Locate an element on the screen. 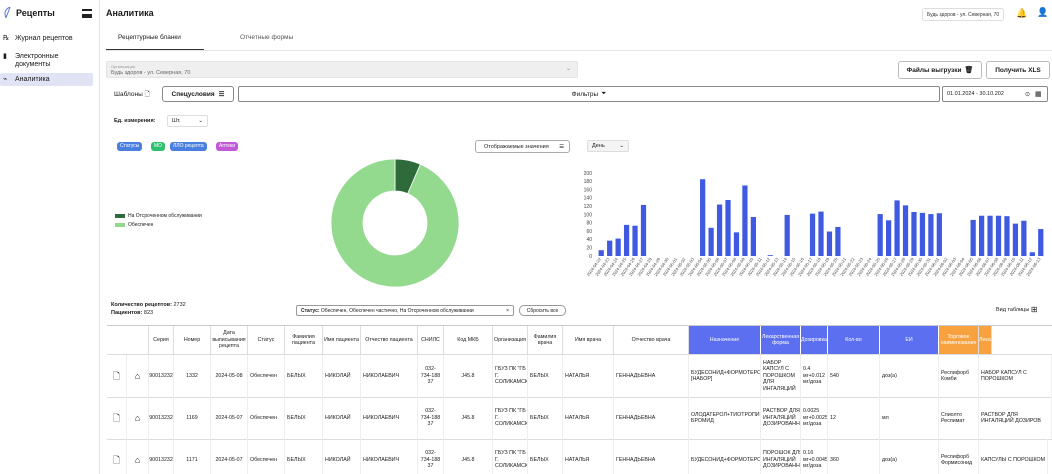 The width and height of the screenshot is (1052, 474). column-header: Фамилия врача is located at coordinates (545, 340).